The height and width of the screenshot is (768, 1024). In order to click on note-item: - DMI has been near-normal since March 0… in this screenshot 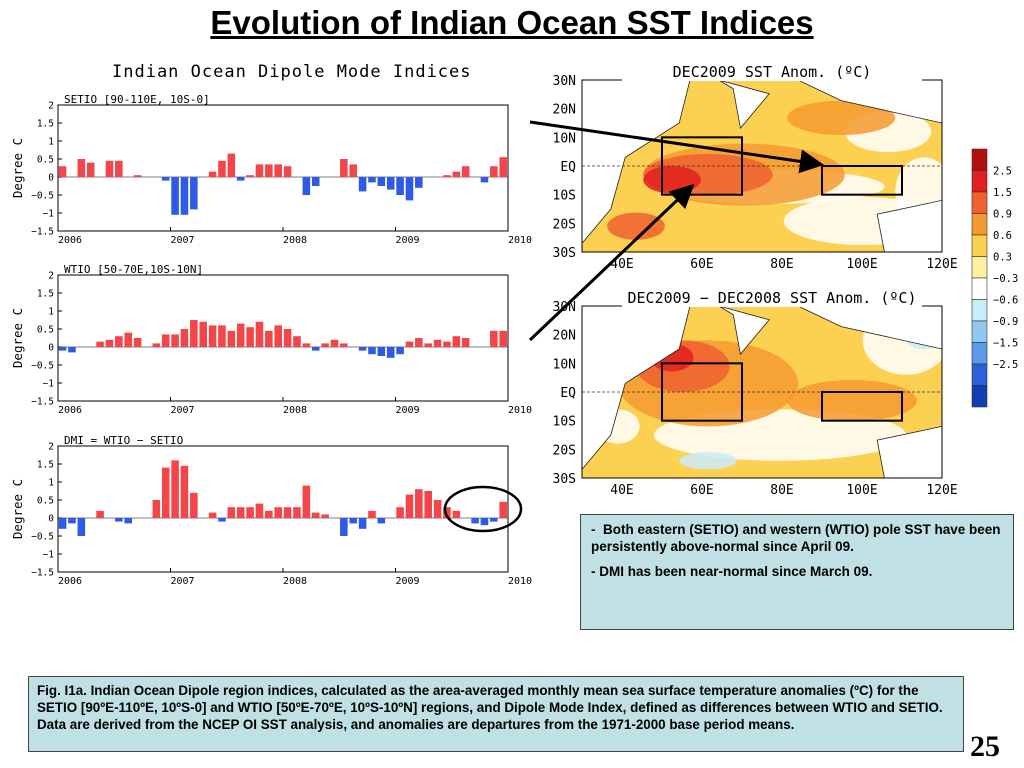, I will do `click(732, 571)`.